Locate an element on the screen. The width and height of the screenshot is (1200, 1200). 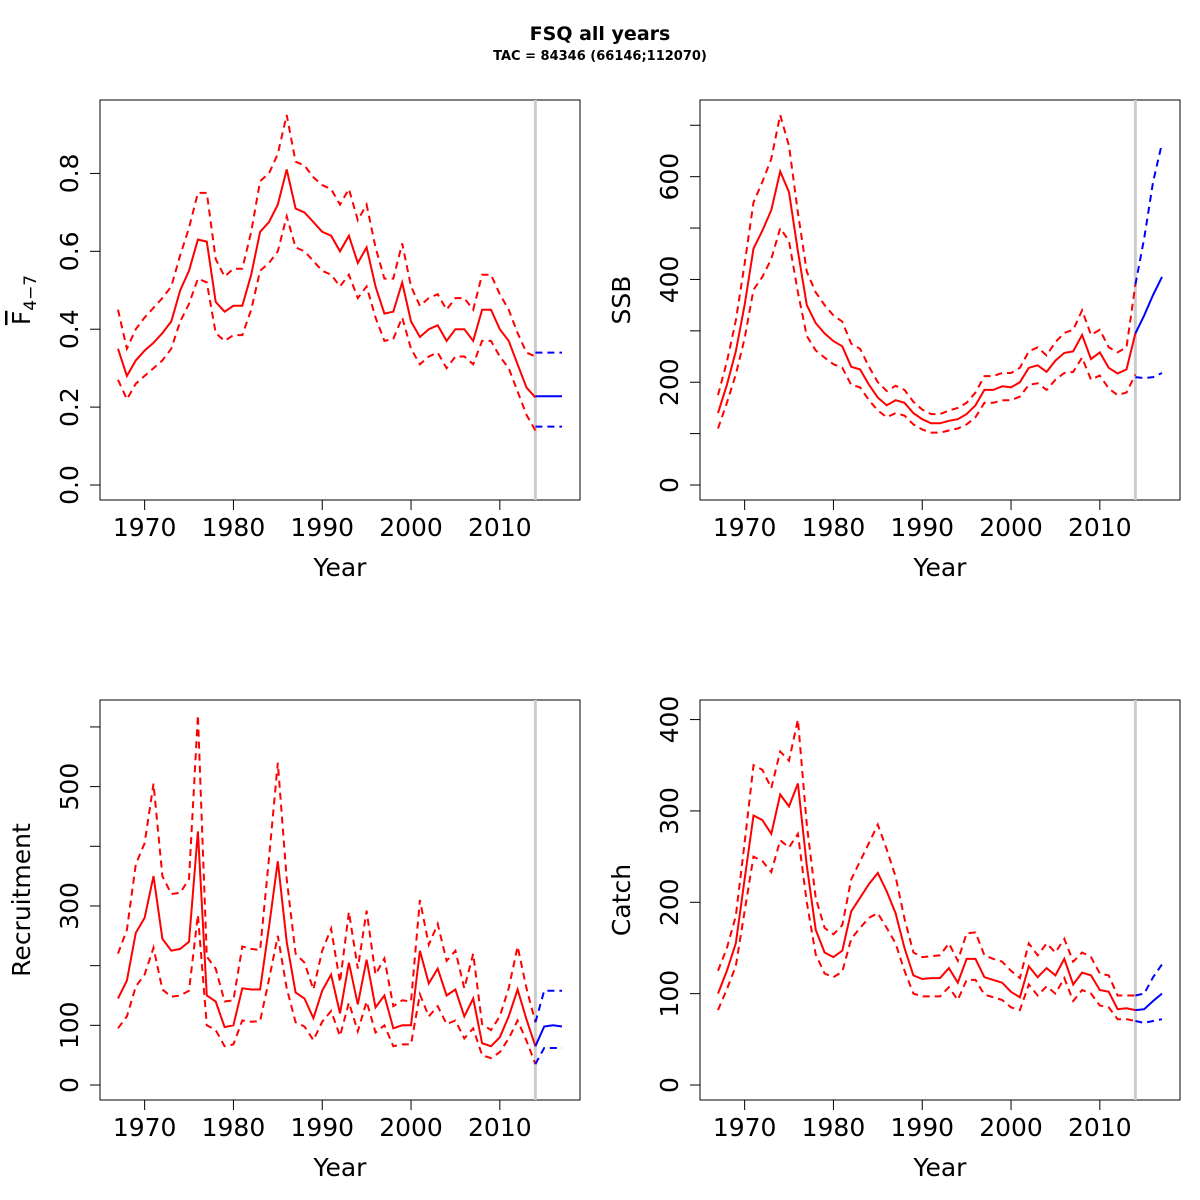
y-tick-label: 0.4 is located at coordinates (69, 329).